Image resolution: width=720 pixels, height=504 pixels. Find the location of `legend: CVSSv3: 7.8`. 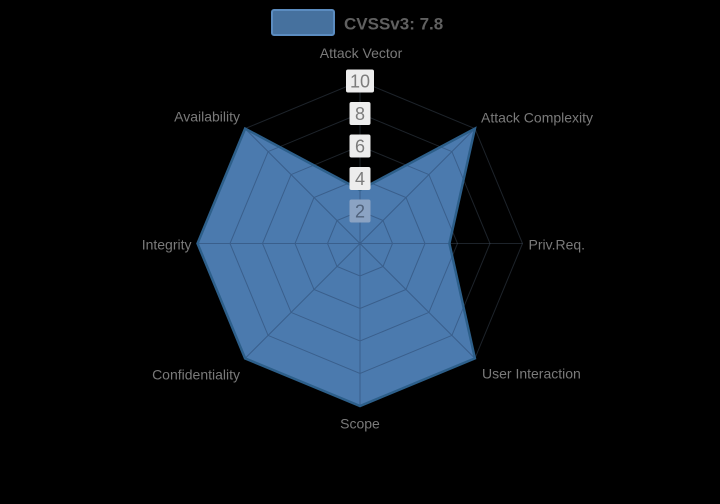

legend: CVSSv3: 7.8 is located at coordinates (357, 22).